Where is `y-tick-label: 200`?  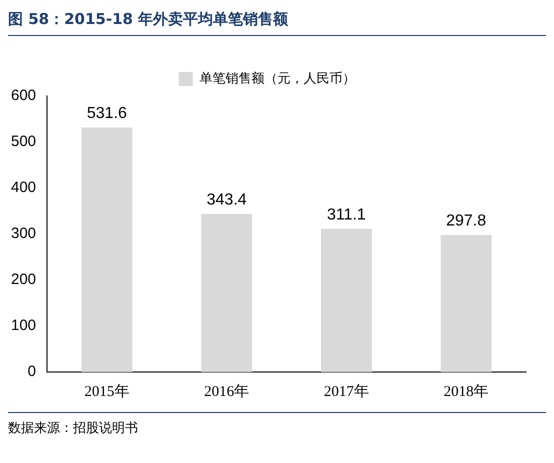 y-tick-label: 200 is located at coordinates (23, 279).